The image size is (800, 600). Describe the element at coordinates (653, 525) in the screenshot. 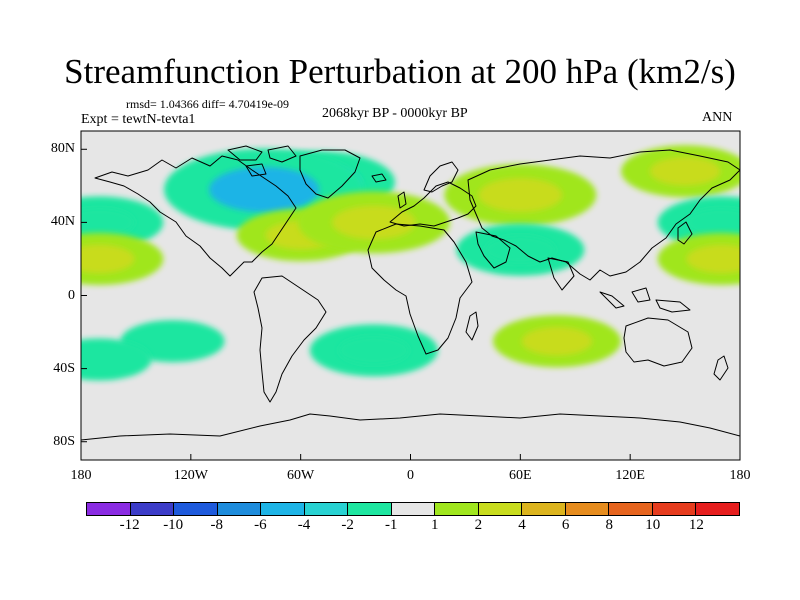

I see `colorbar-label: 10` at that location.